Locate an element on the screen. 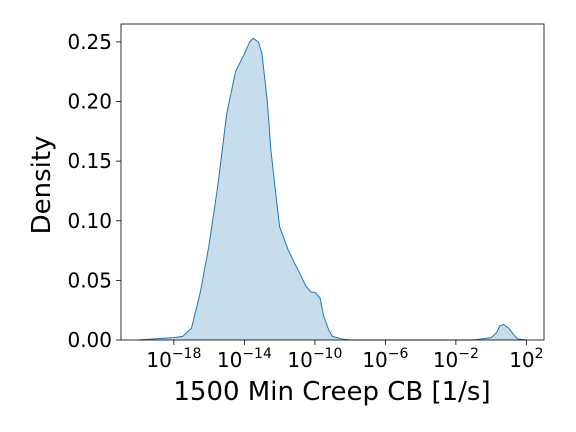  x-tick-label: 10⁻¹⁰ is located at coordinates (314, 359).